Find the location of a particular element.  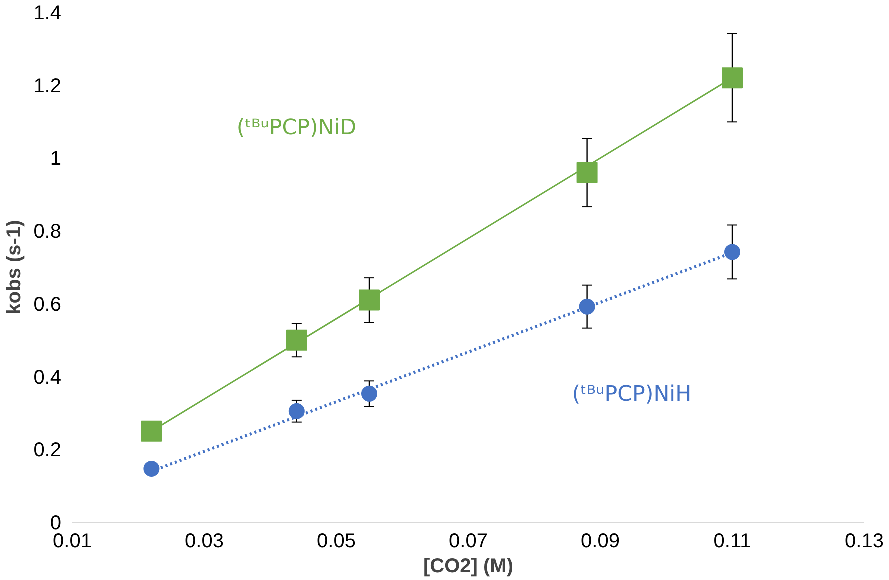

y-tick-label: 0.6 is located at coordinates (48, 305).